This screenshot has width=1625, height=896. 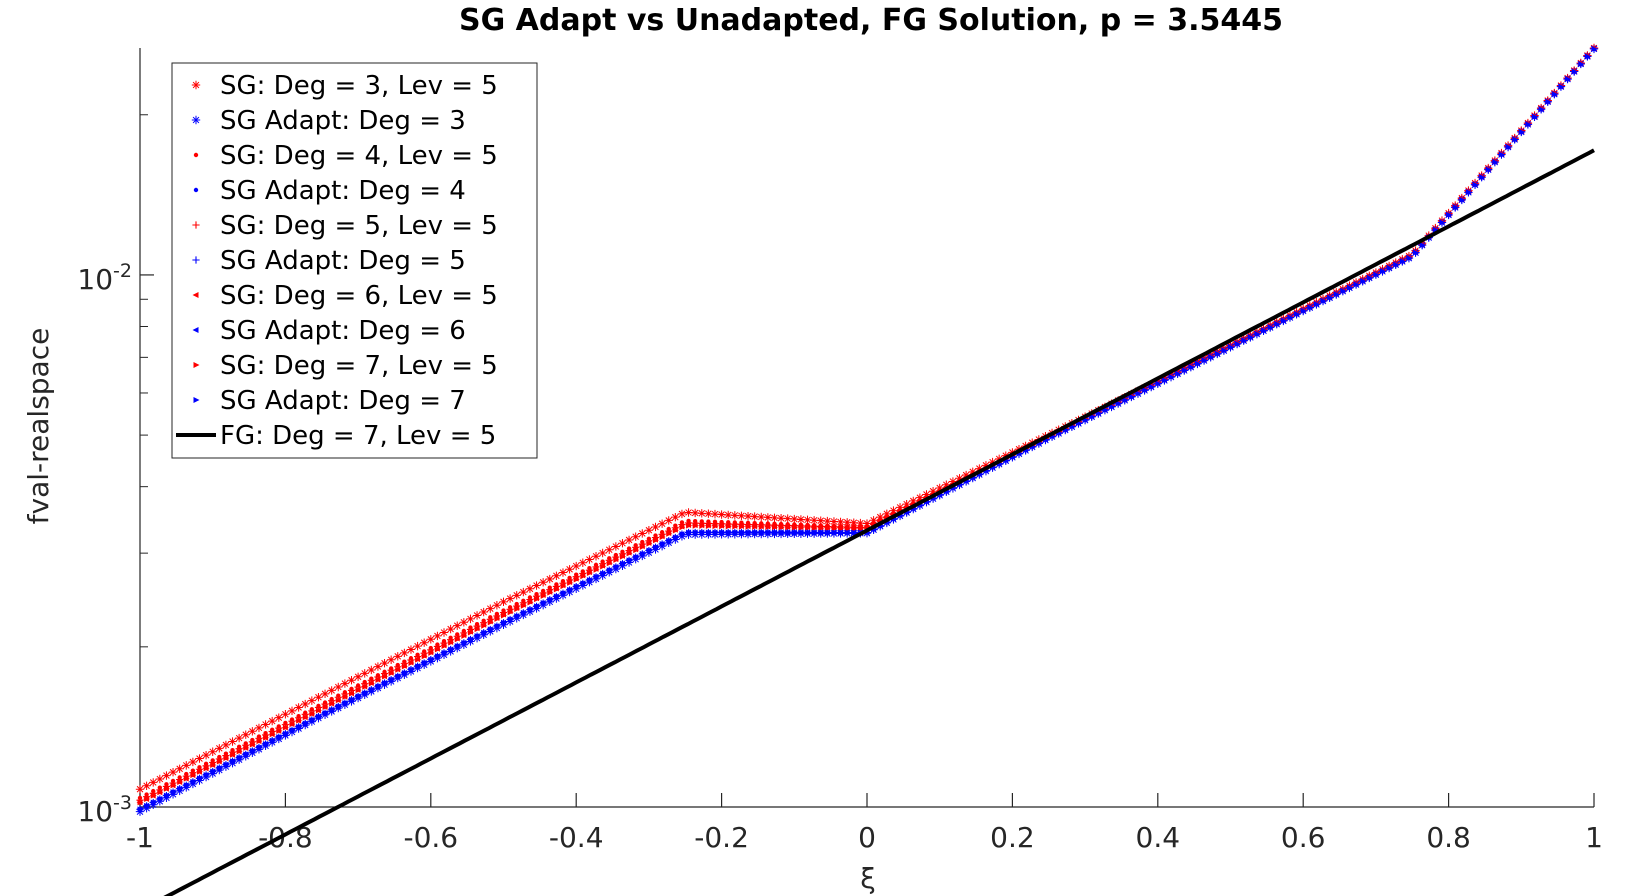 I want to click on legend-box, so click(x=354, y=260).